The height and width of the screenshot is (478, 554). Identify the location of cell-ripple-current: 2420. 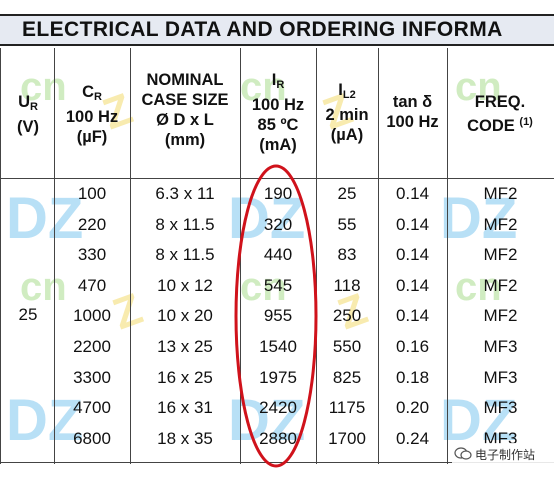
(278, 408).